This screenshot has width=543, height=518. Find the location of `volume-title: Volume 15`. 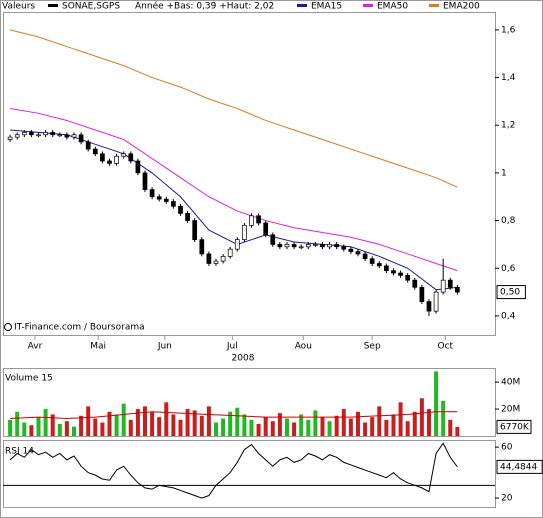

volume-title: Volume 15 is located at coordinates (29, 379).